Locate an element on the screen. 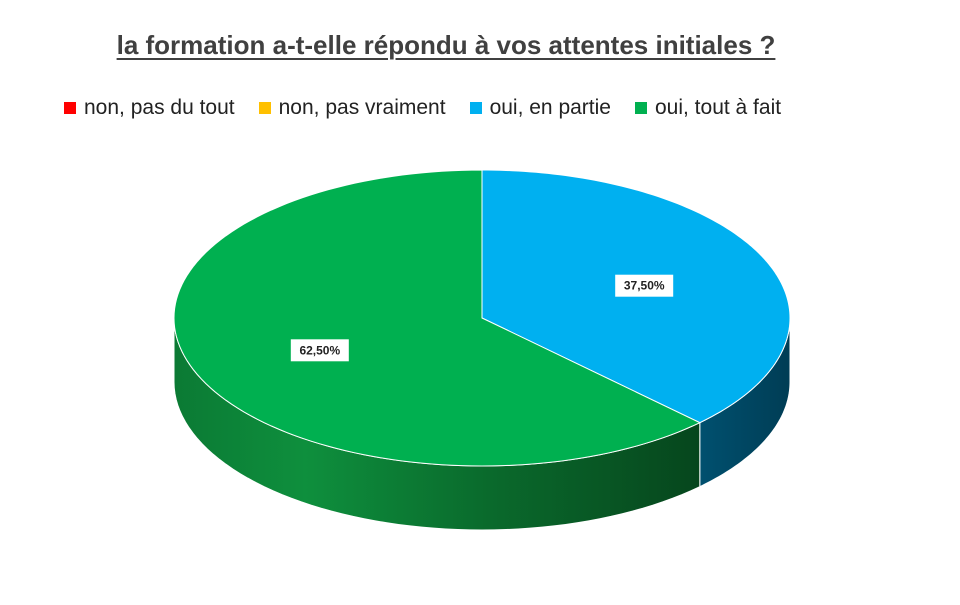 The height and width of the screenshot is (605, 960). legend-swatch-blue is located at coordinates (475, 108).